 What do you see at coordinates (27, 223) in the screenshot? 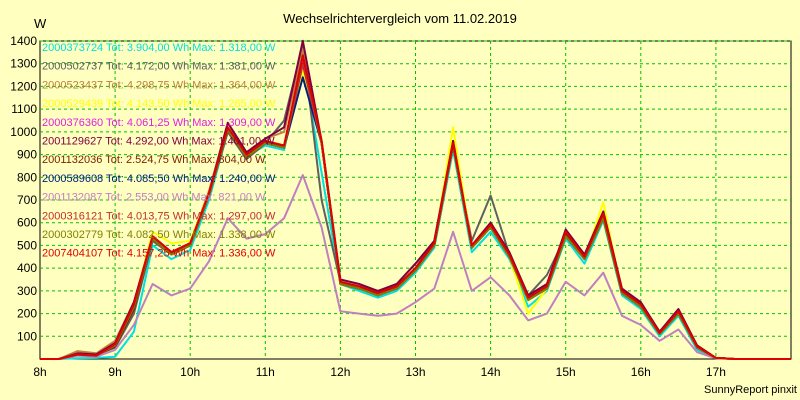
I see `y-tick-label: 600` at bounding box center [27, 223].